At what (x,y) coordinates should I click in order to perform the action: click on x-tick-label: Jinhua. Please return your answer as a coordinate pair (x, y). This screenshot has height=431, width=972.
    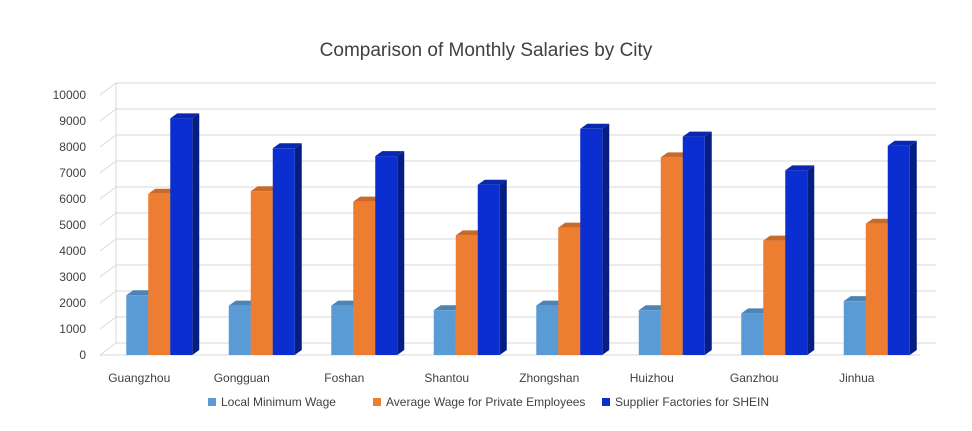
    Looking at the image, I should click on (857, 378).